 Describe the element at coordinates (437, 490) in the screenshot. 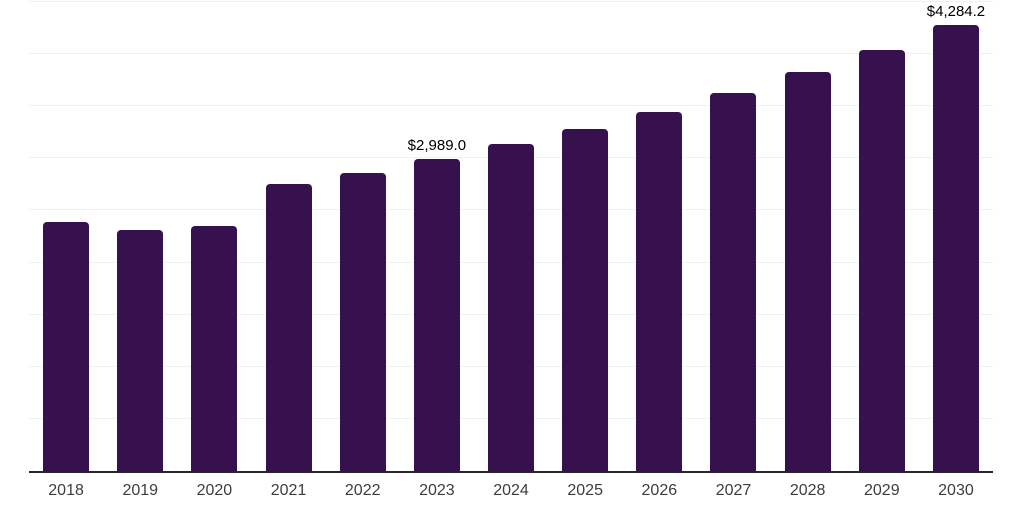

I see `x-tick-label-2023: 2023` at that location.